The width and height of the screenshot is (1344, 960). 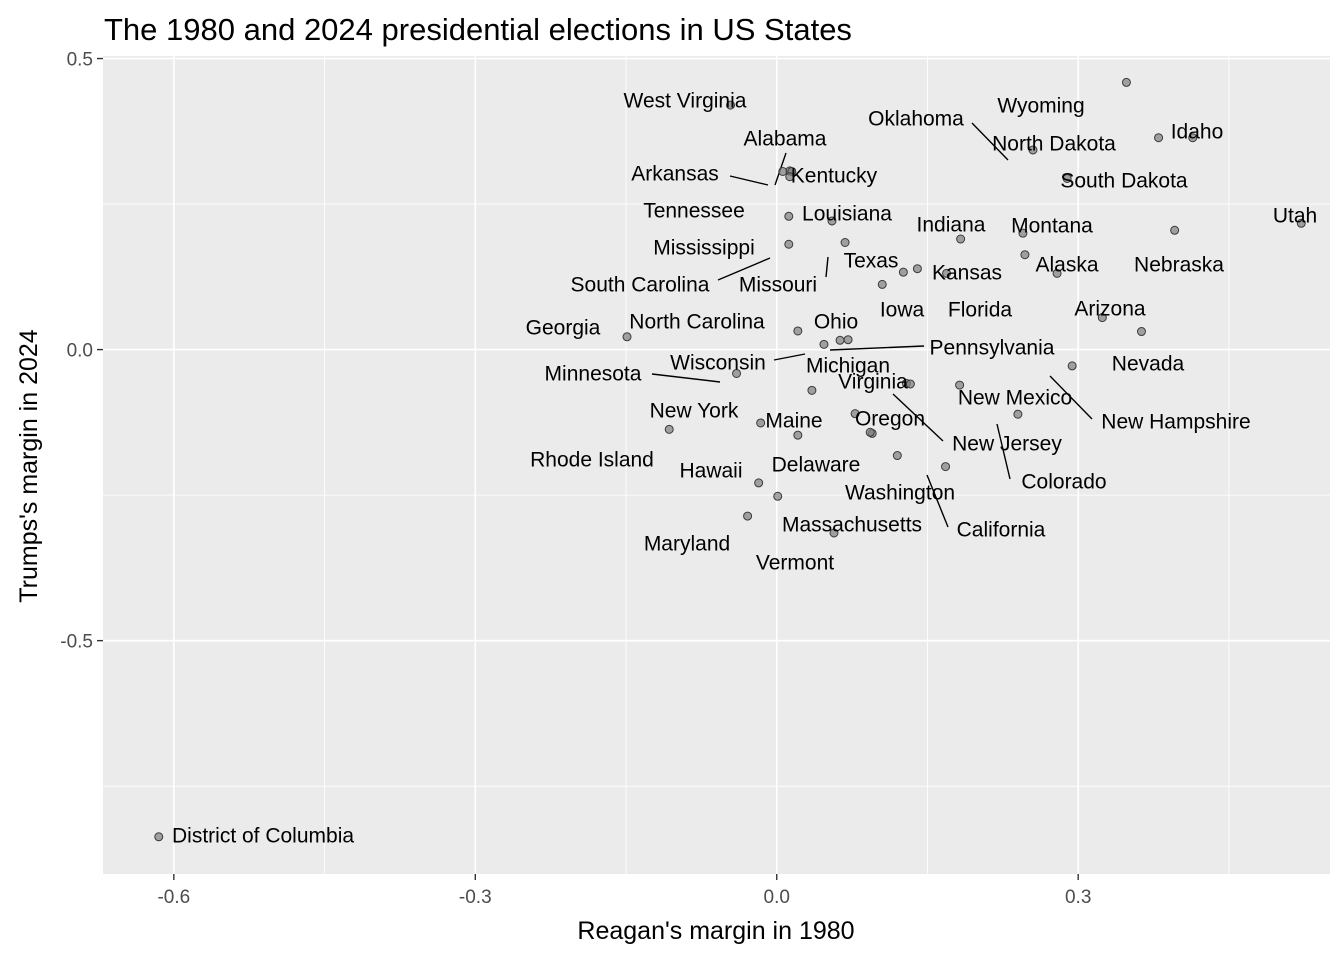 What do you see at coordinates (816, 465) in the screenshot?
I see `point-label: Delaware` at bounding box center [816, 465].